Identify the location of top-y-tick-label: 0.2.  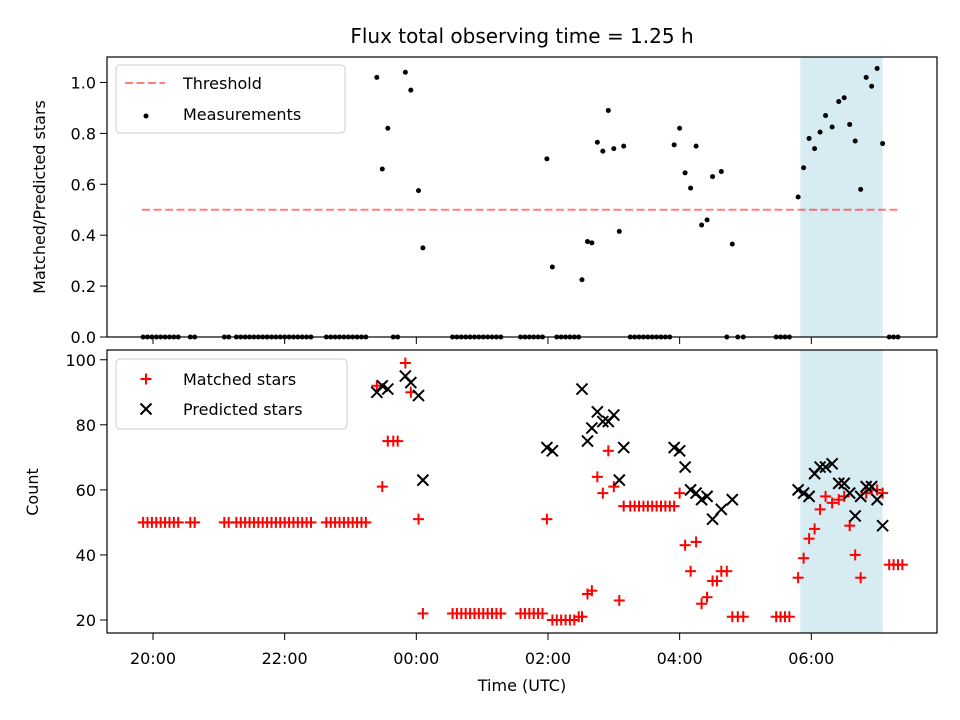
(83, 286).